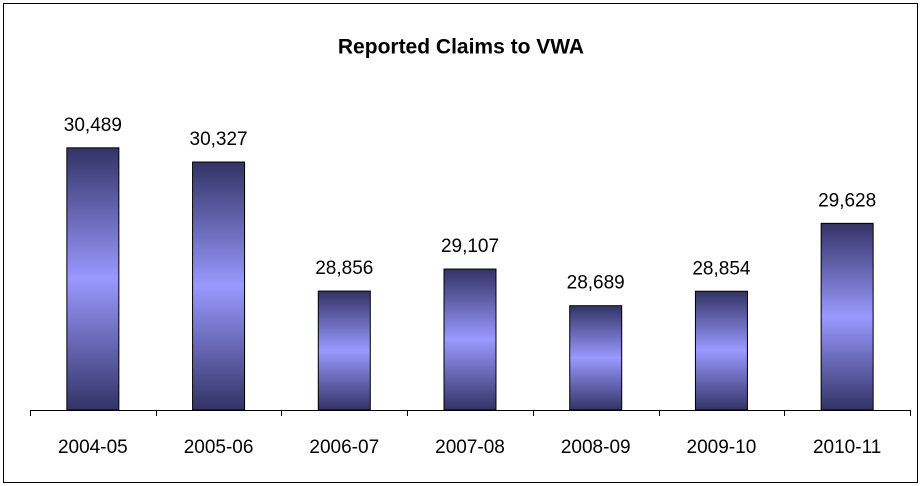 The image size is (922, 486). Describe the element at coordinates (461, 47) in the screenshot. I see `chart-title: Reported Claims to VWA` at that location.